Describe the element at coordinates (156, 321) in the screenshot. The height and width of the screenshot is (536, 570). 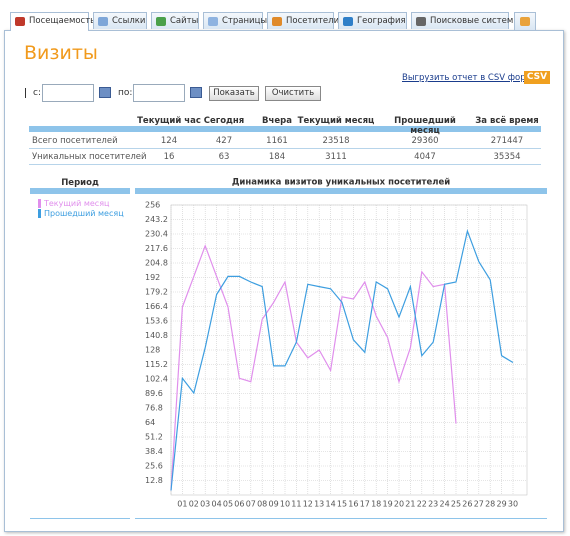
I see `y-tick-label: 153.6` at that location.